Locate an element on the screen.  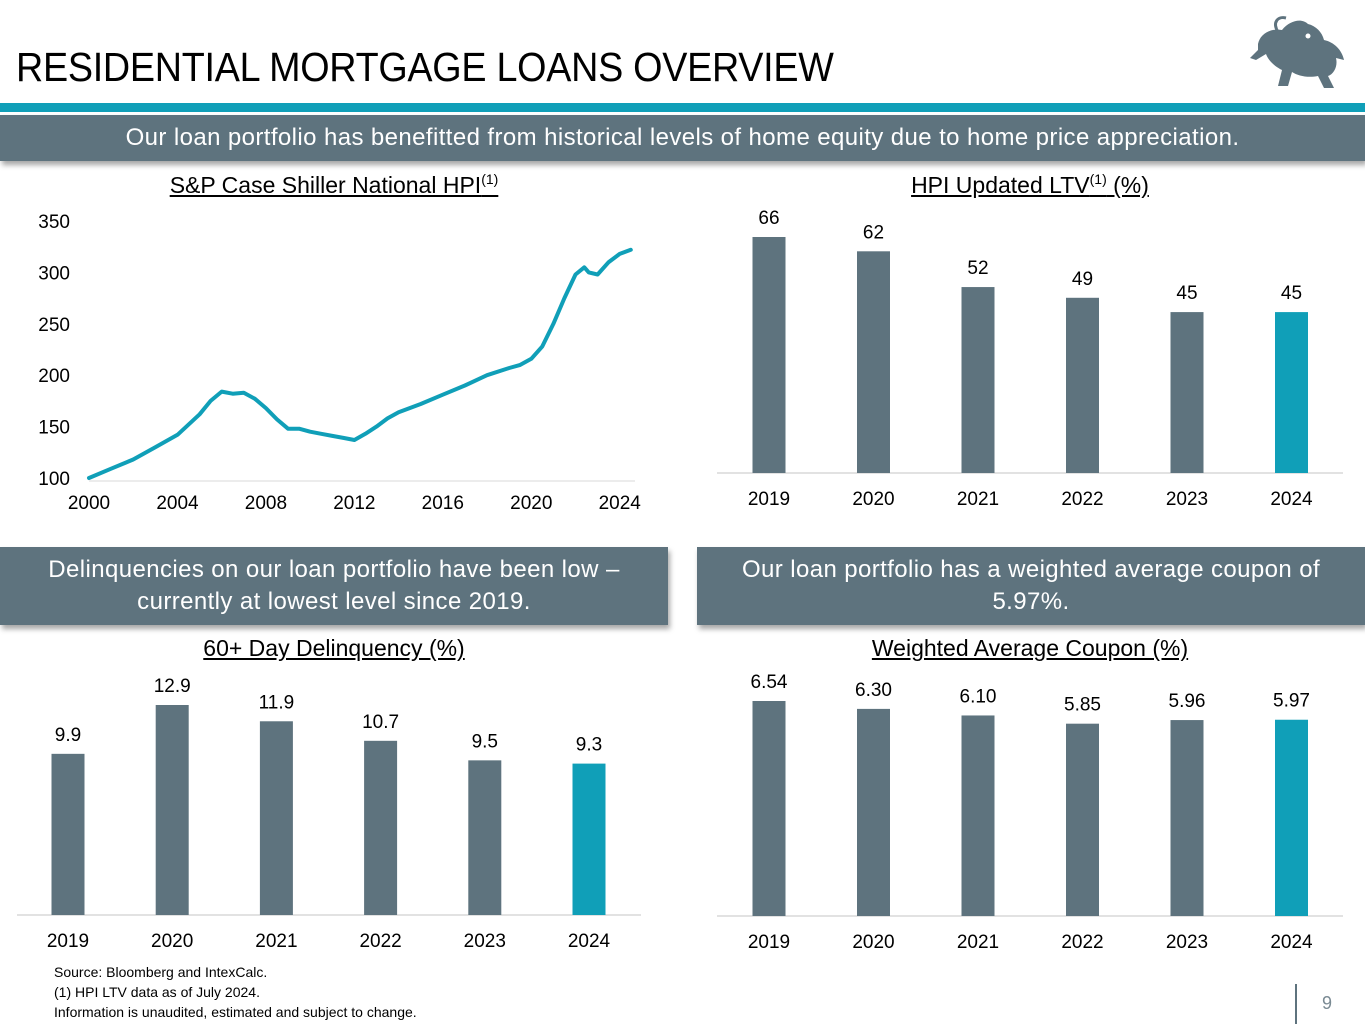
page-number: 9 is located at coordinates (1327, 1003).